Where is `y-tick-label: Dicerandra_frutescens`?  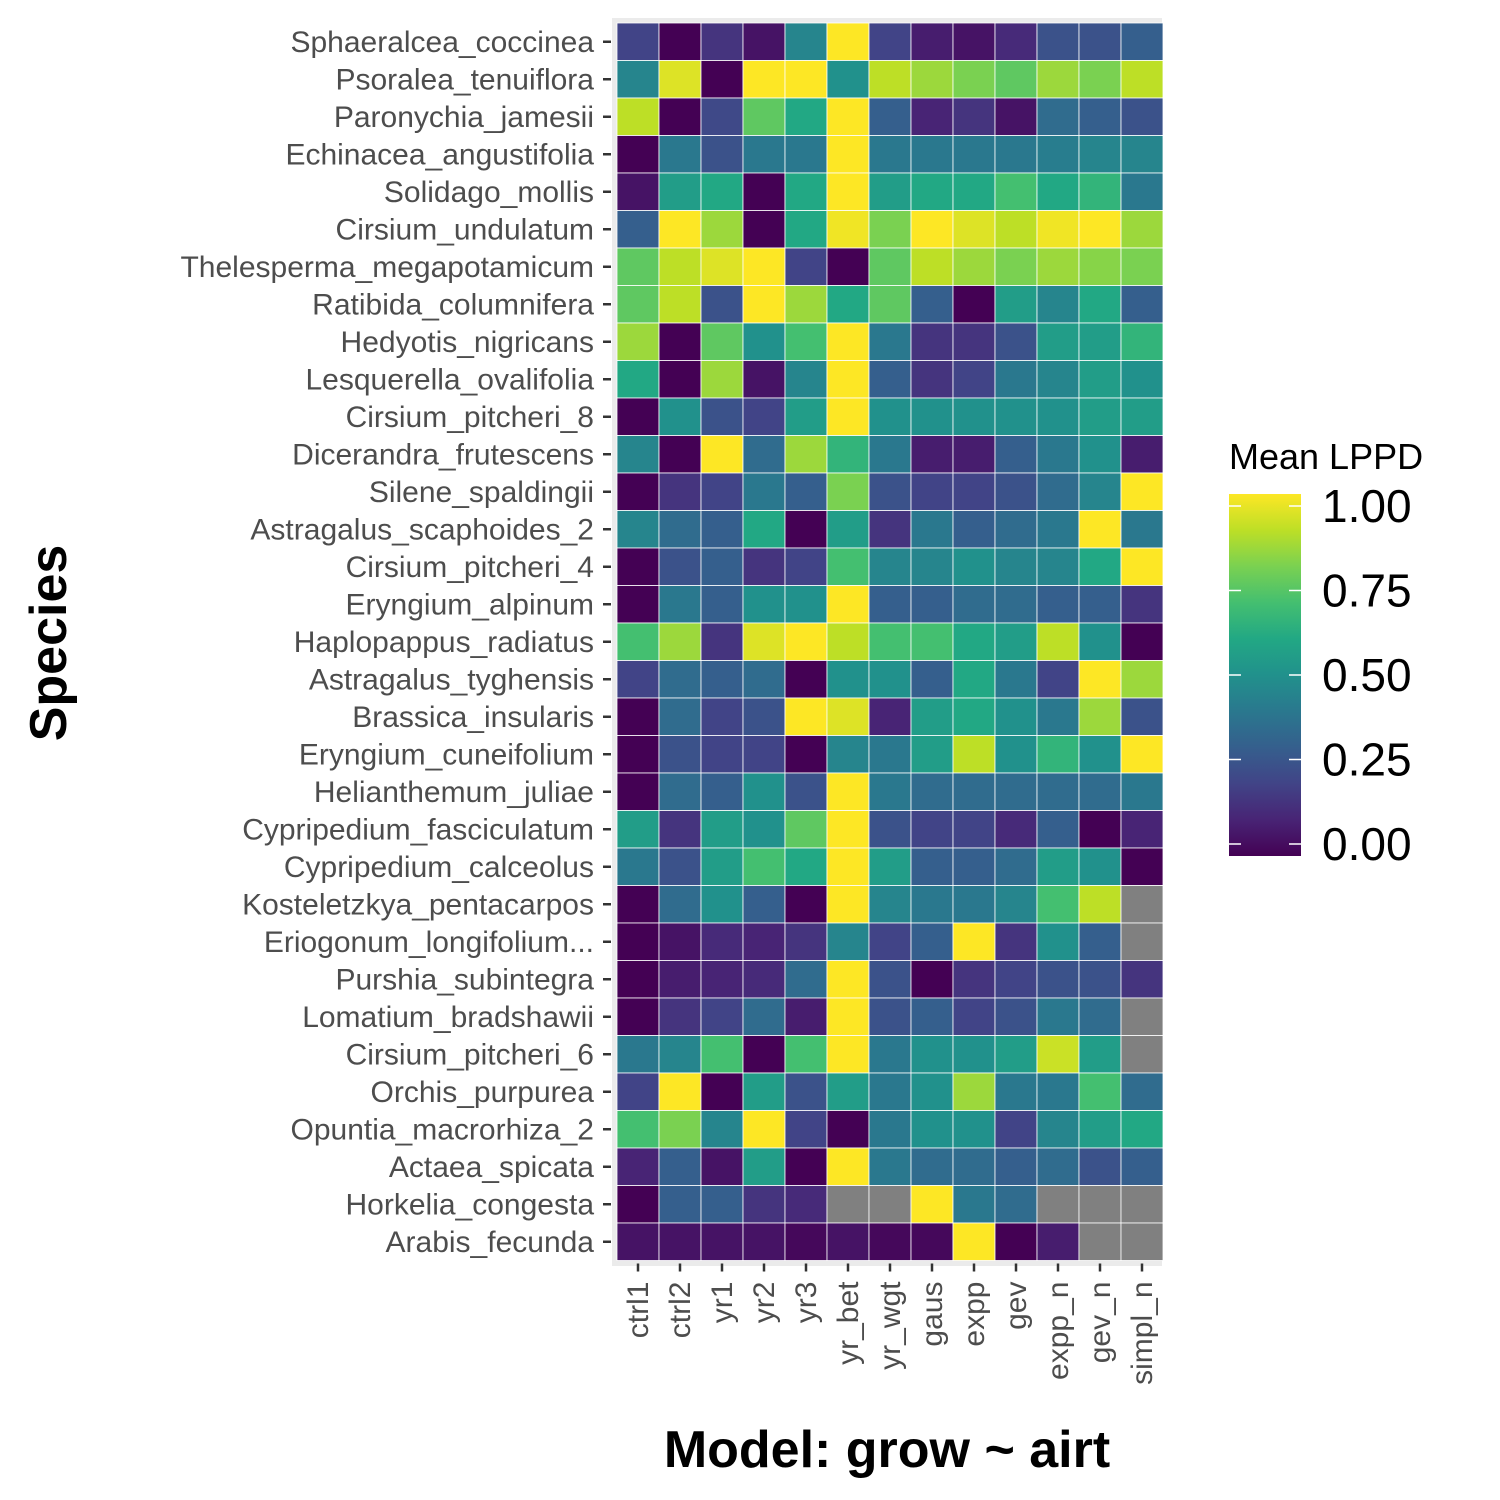 y-tick-label: Dicerandra_frutescens is located at coordinates (443, 454).